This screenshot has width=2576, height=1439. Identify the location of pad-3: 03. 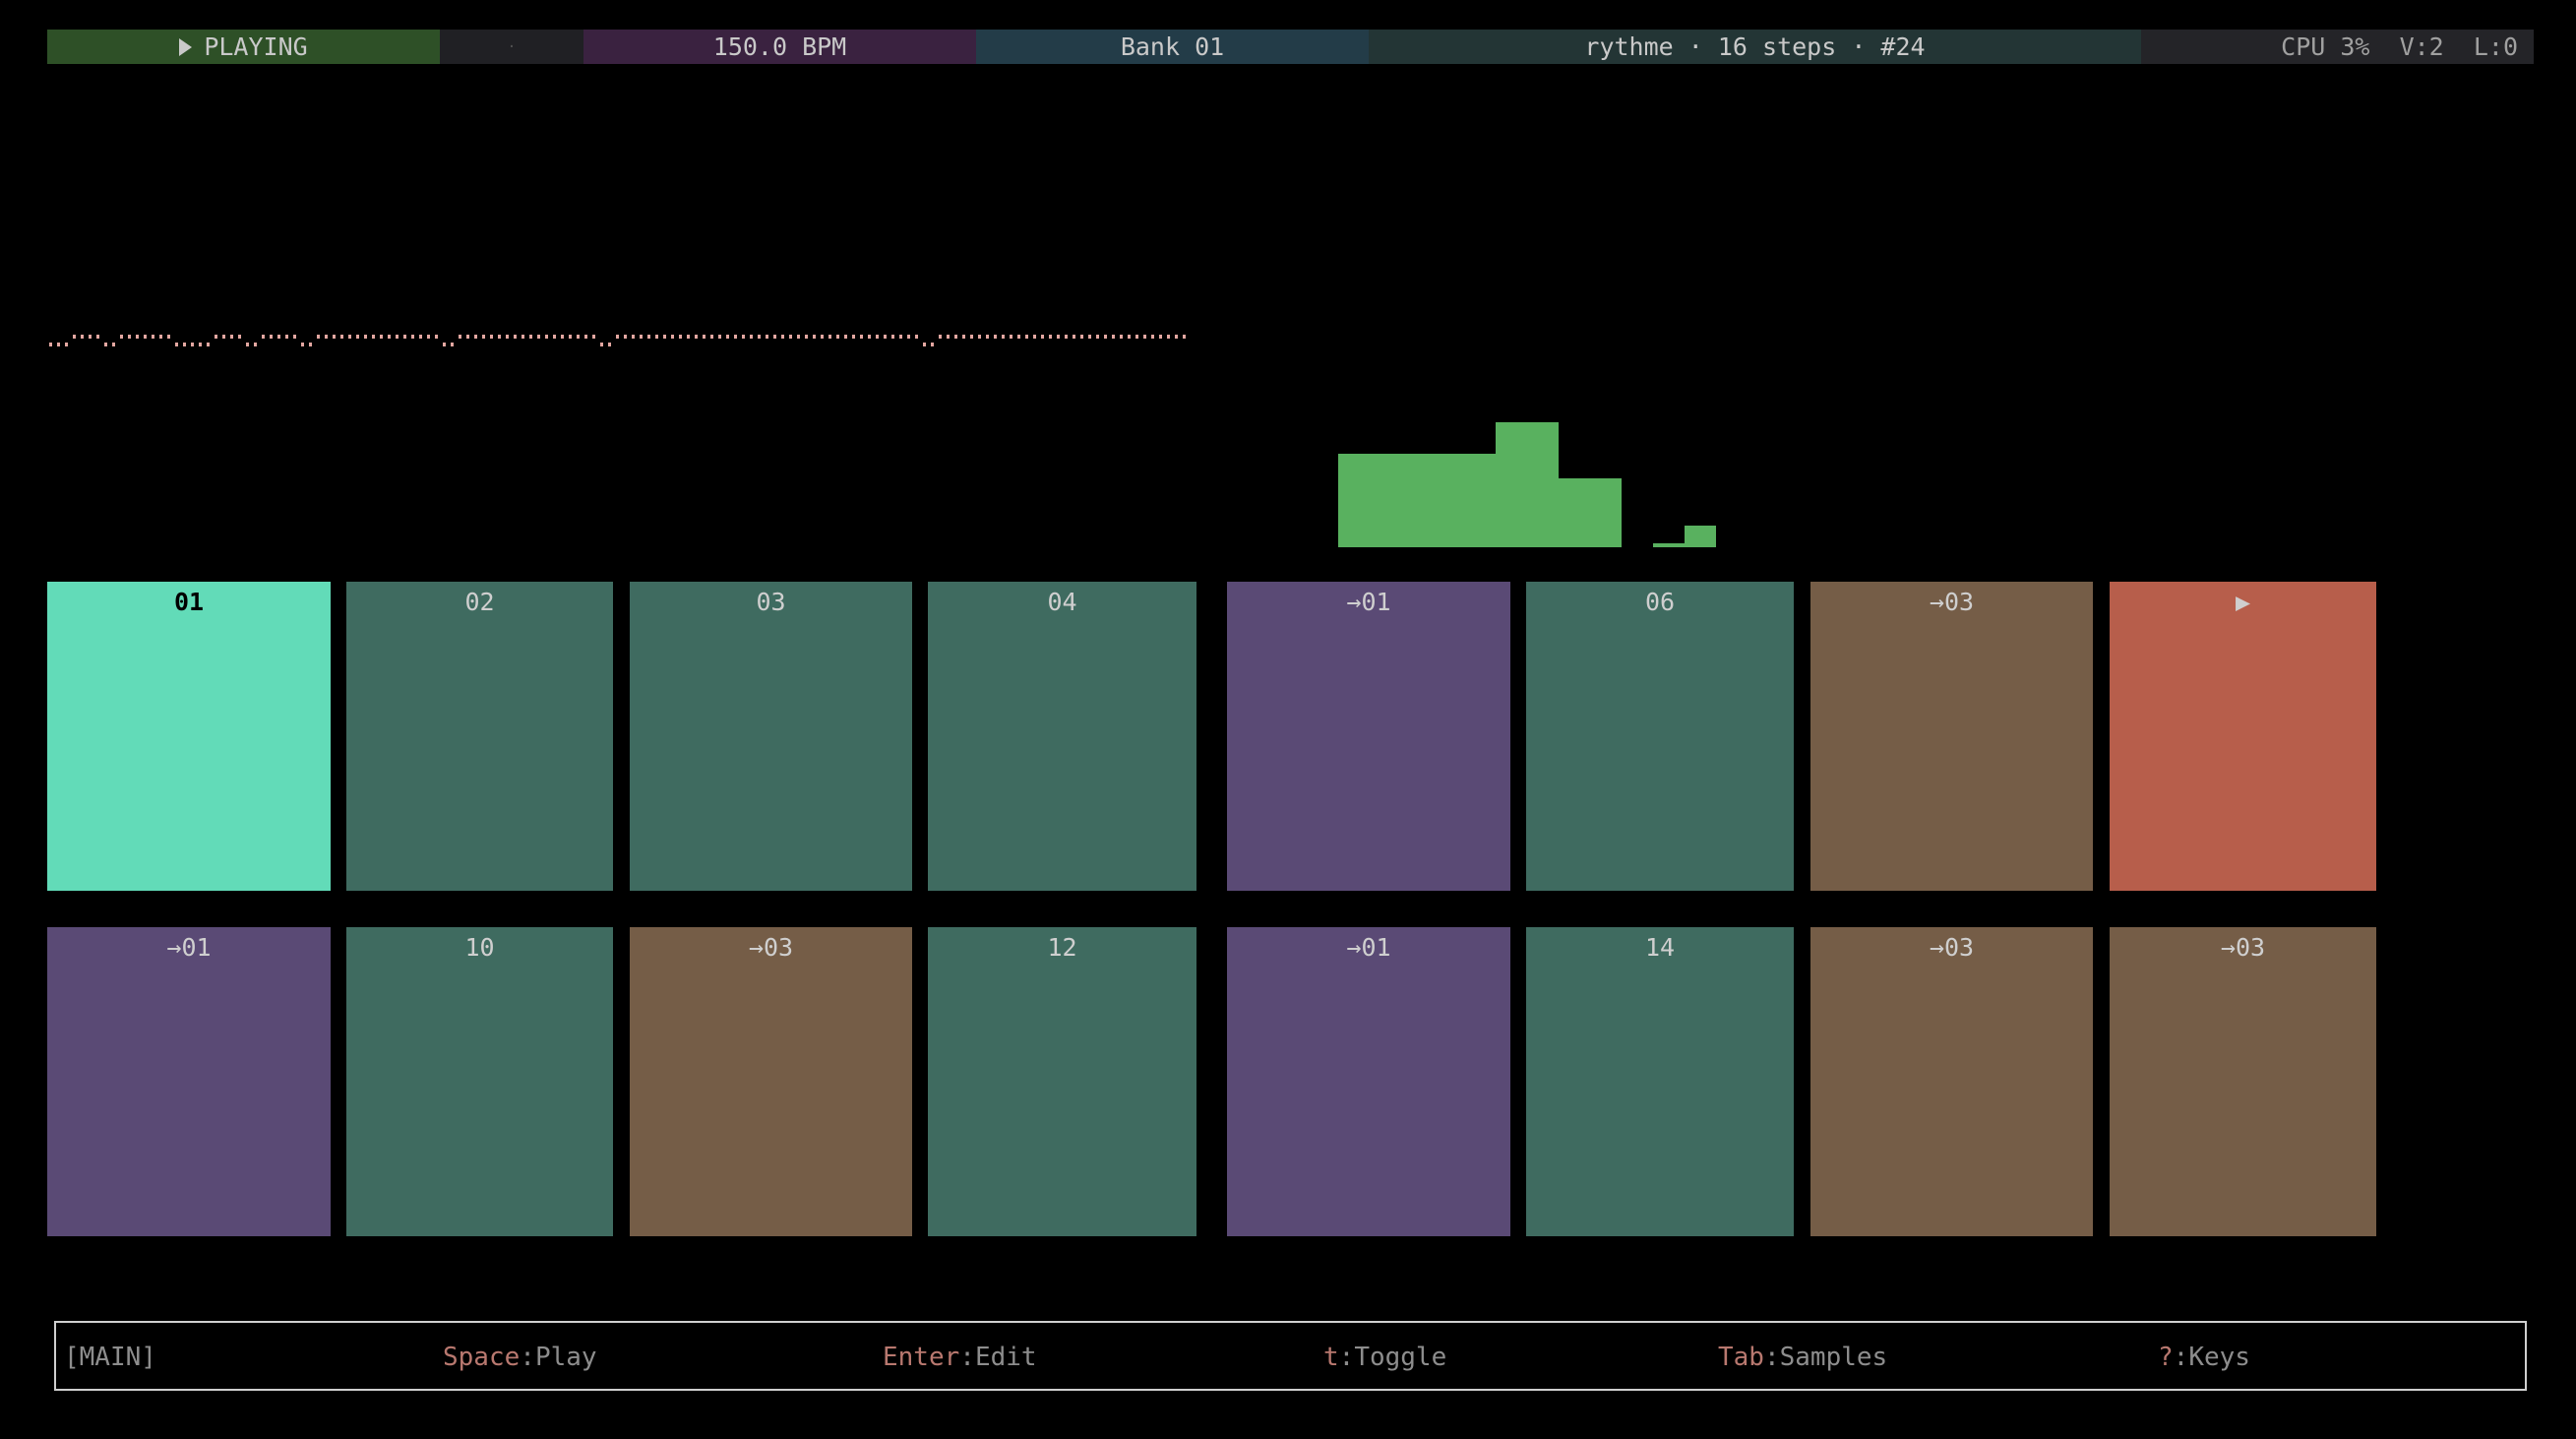
(771, 736).